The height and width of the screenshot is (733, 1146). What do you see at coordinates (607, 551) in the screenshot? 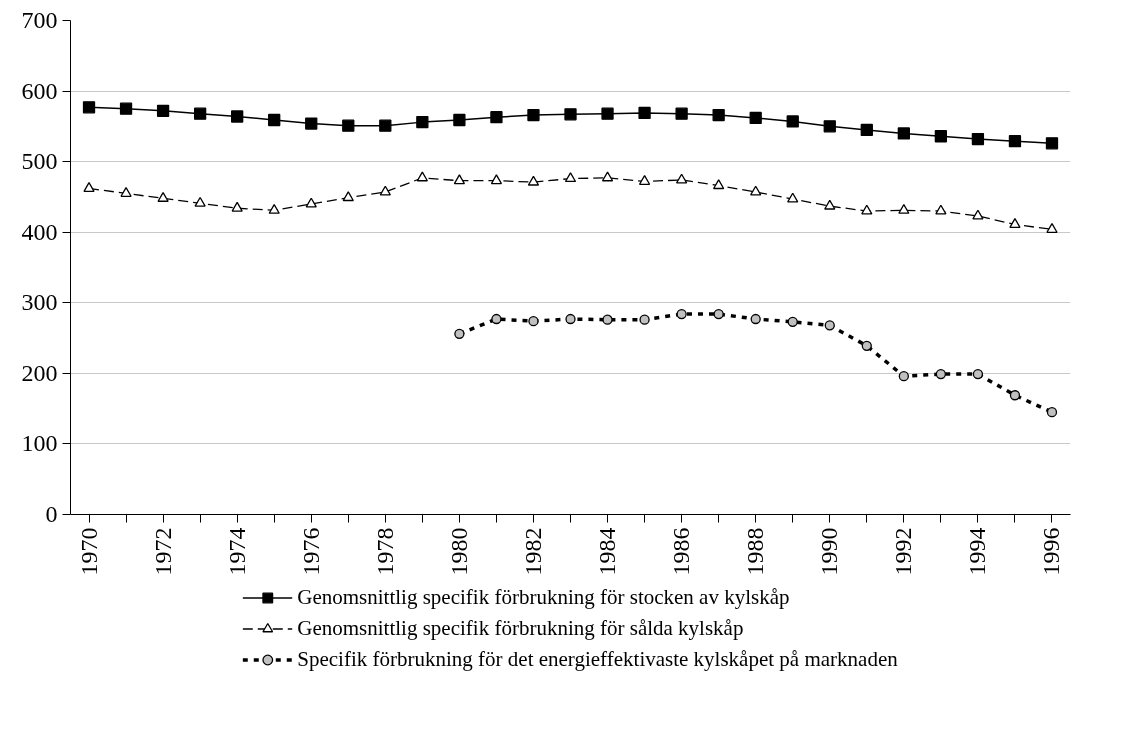
I see `x-tick-label: 1984` at bounding box center [607, 551].